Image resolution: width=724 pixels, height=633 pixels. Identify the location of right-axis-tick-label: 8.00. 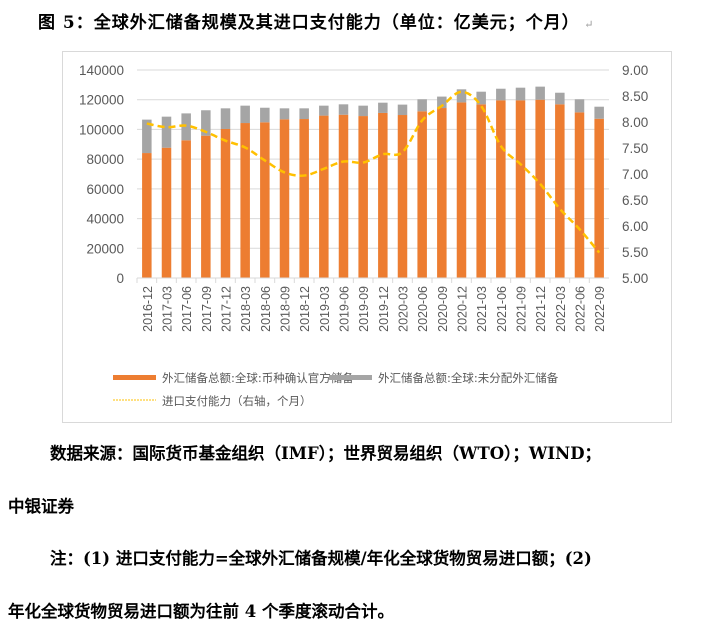
(635, 122).